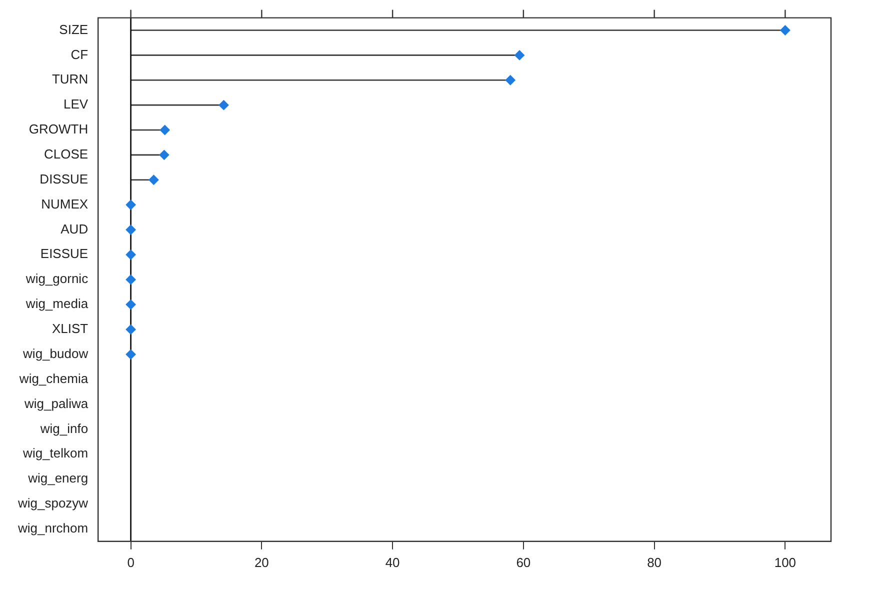 This screenshot has height=597, width=879. I want to click on x-tick-label: 100, so click(785, 562).